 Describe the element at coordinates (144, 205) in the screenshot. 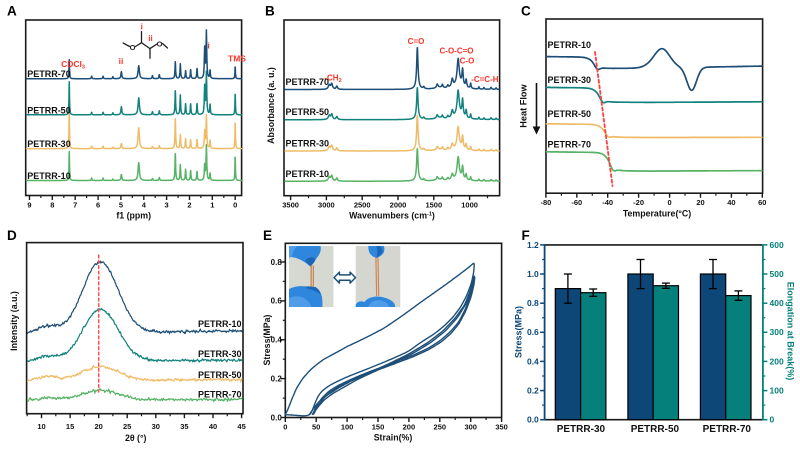

I see `svg-text: 4` at that location.